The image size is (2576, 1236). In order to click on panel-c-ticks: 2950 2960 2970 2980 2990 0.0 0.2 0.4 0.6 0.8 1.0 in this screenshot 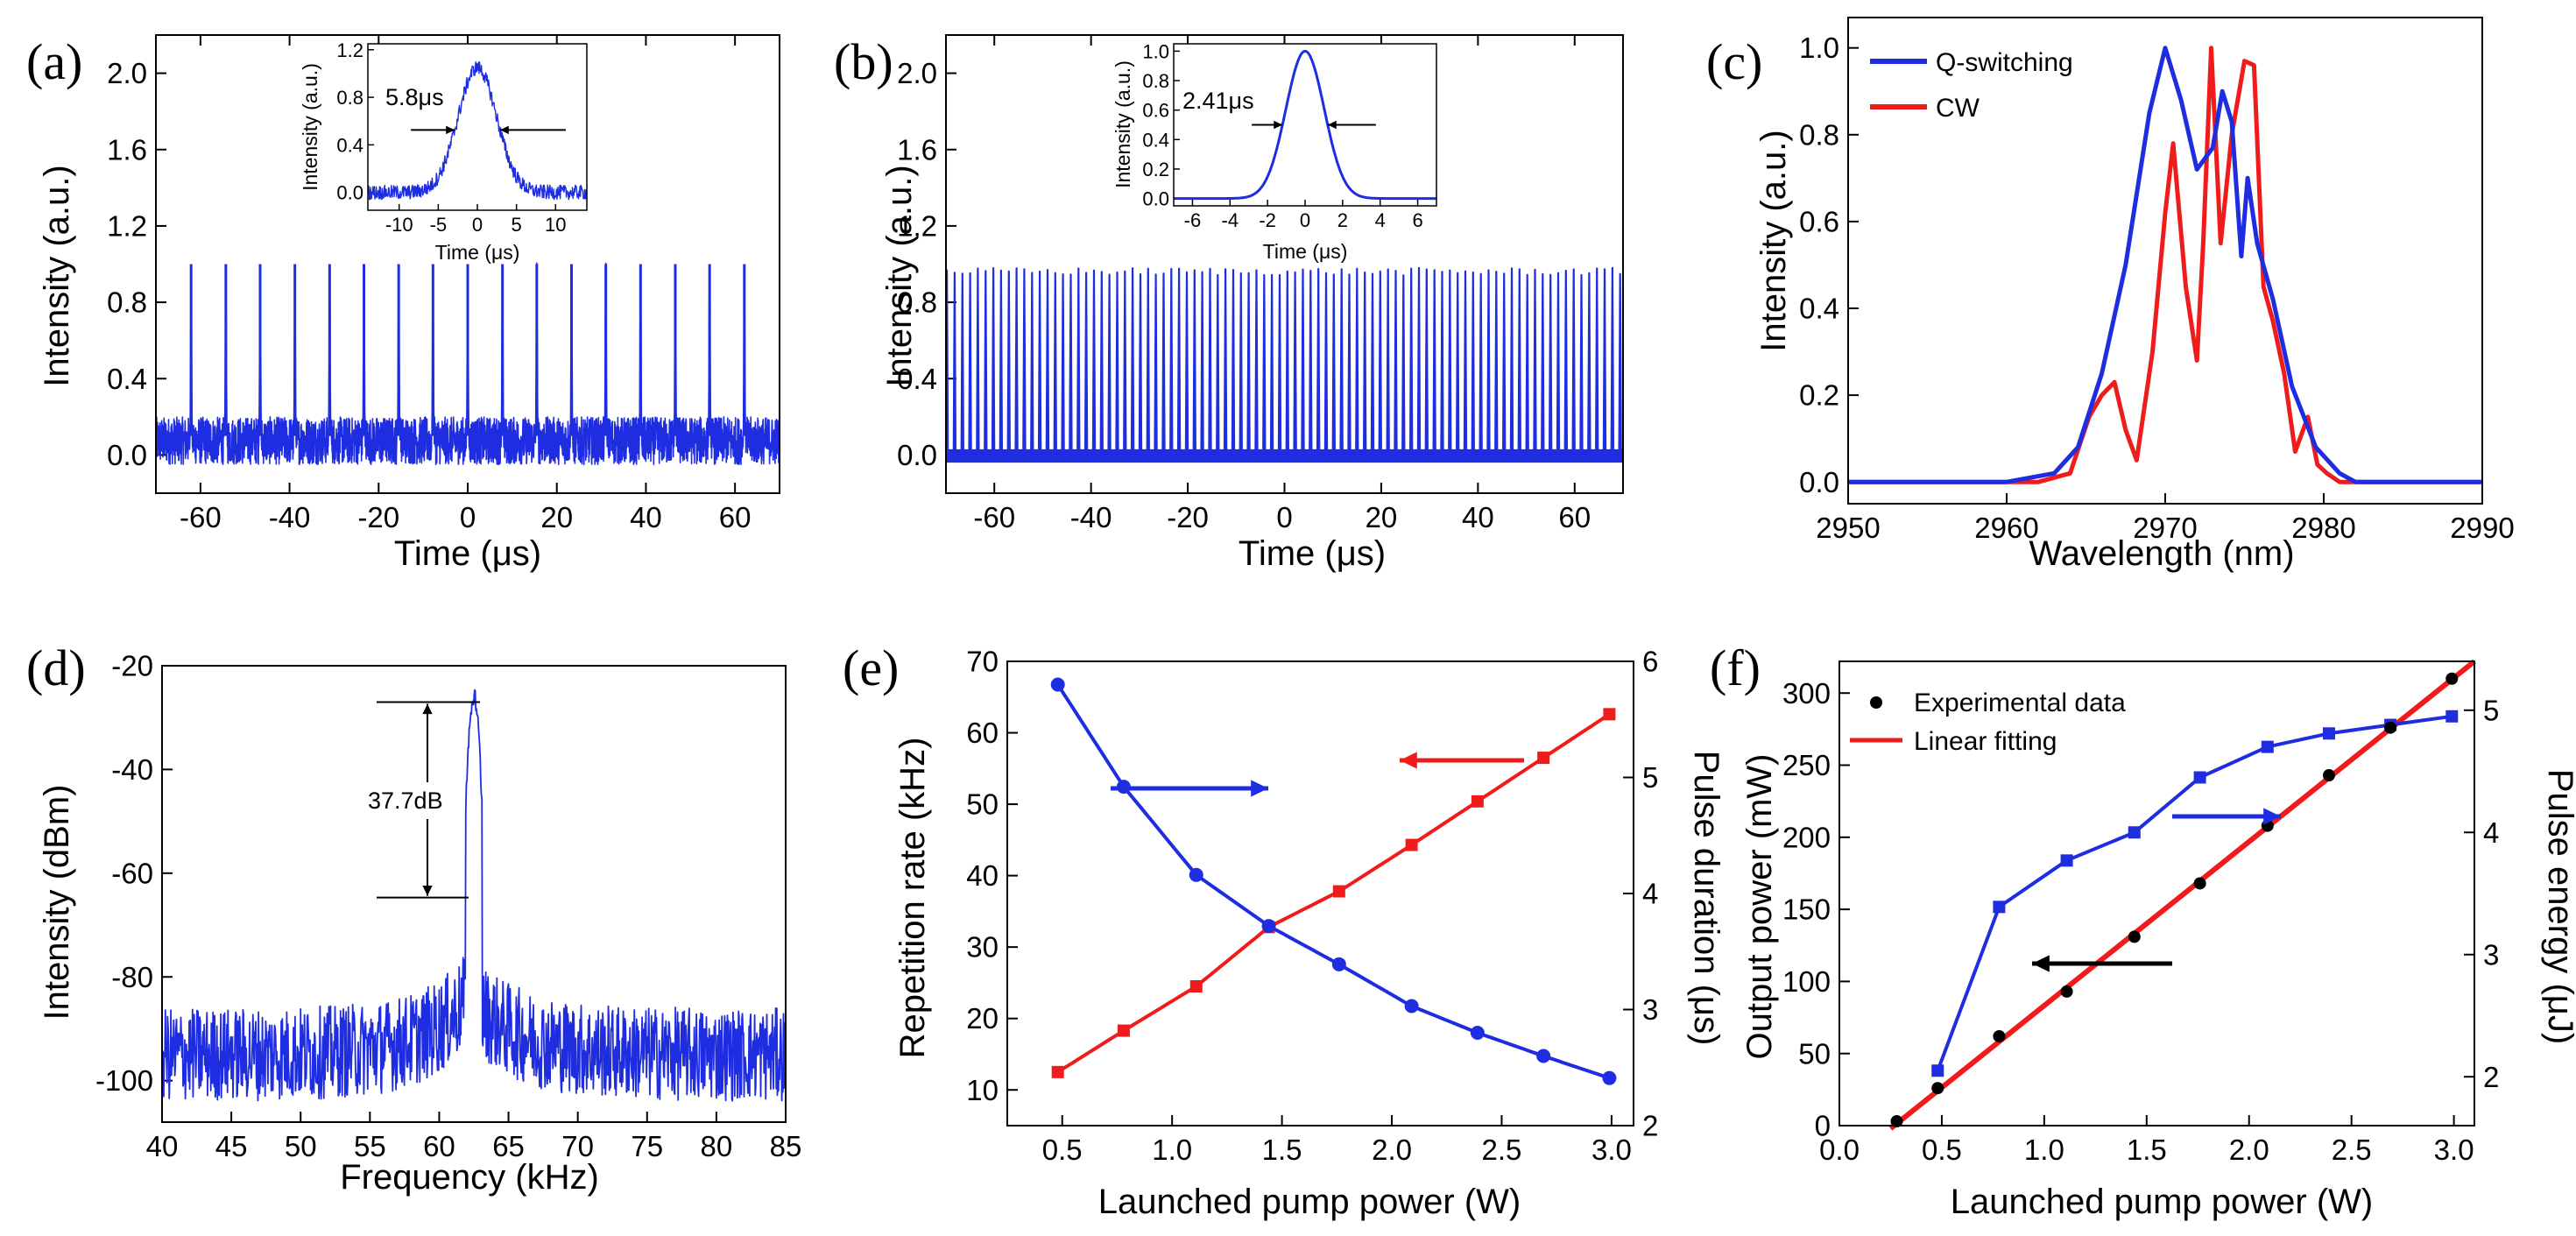, I will do `click(2157, 288)`.